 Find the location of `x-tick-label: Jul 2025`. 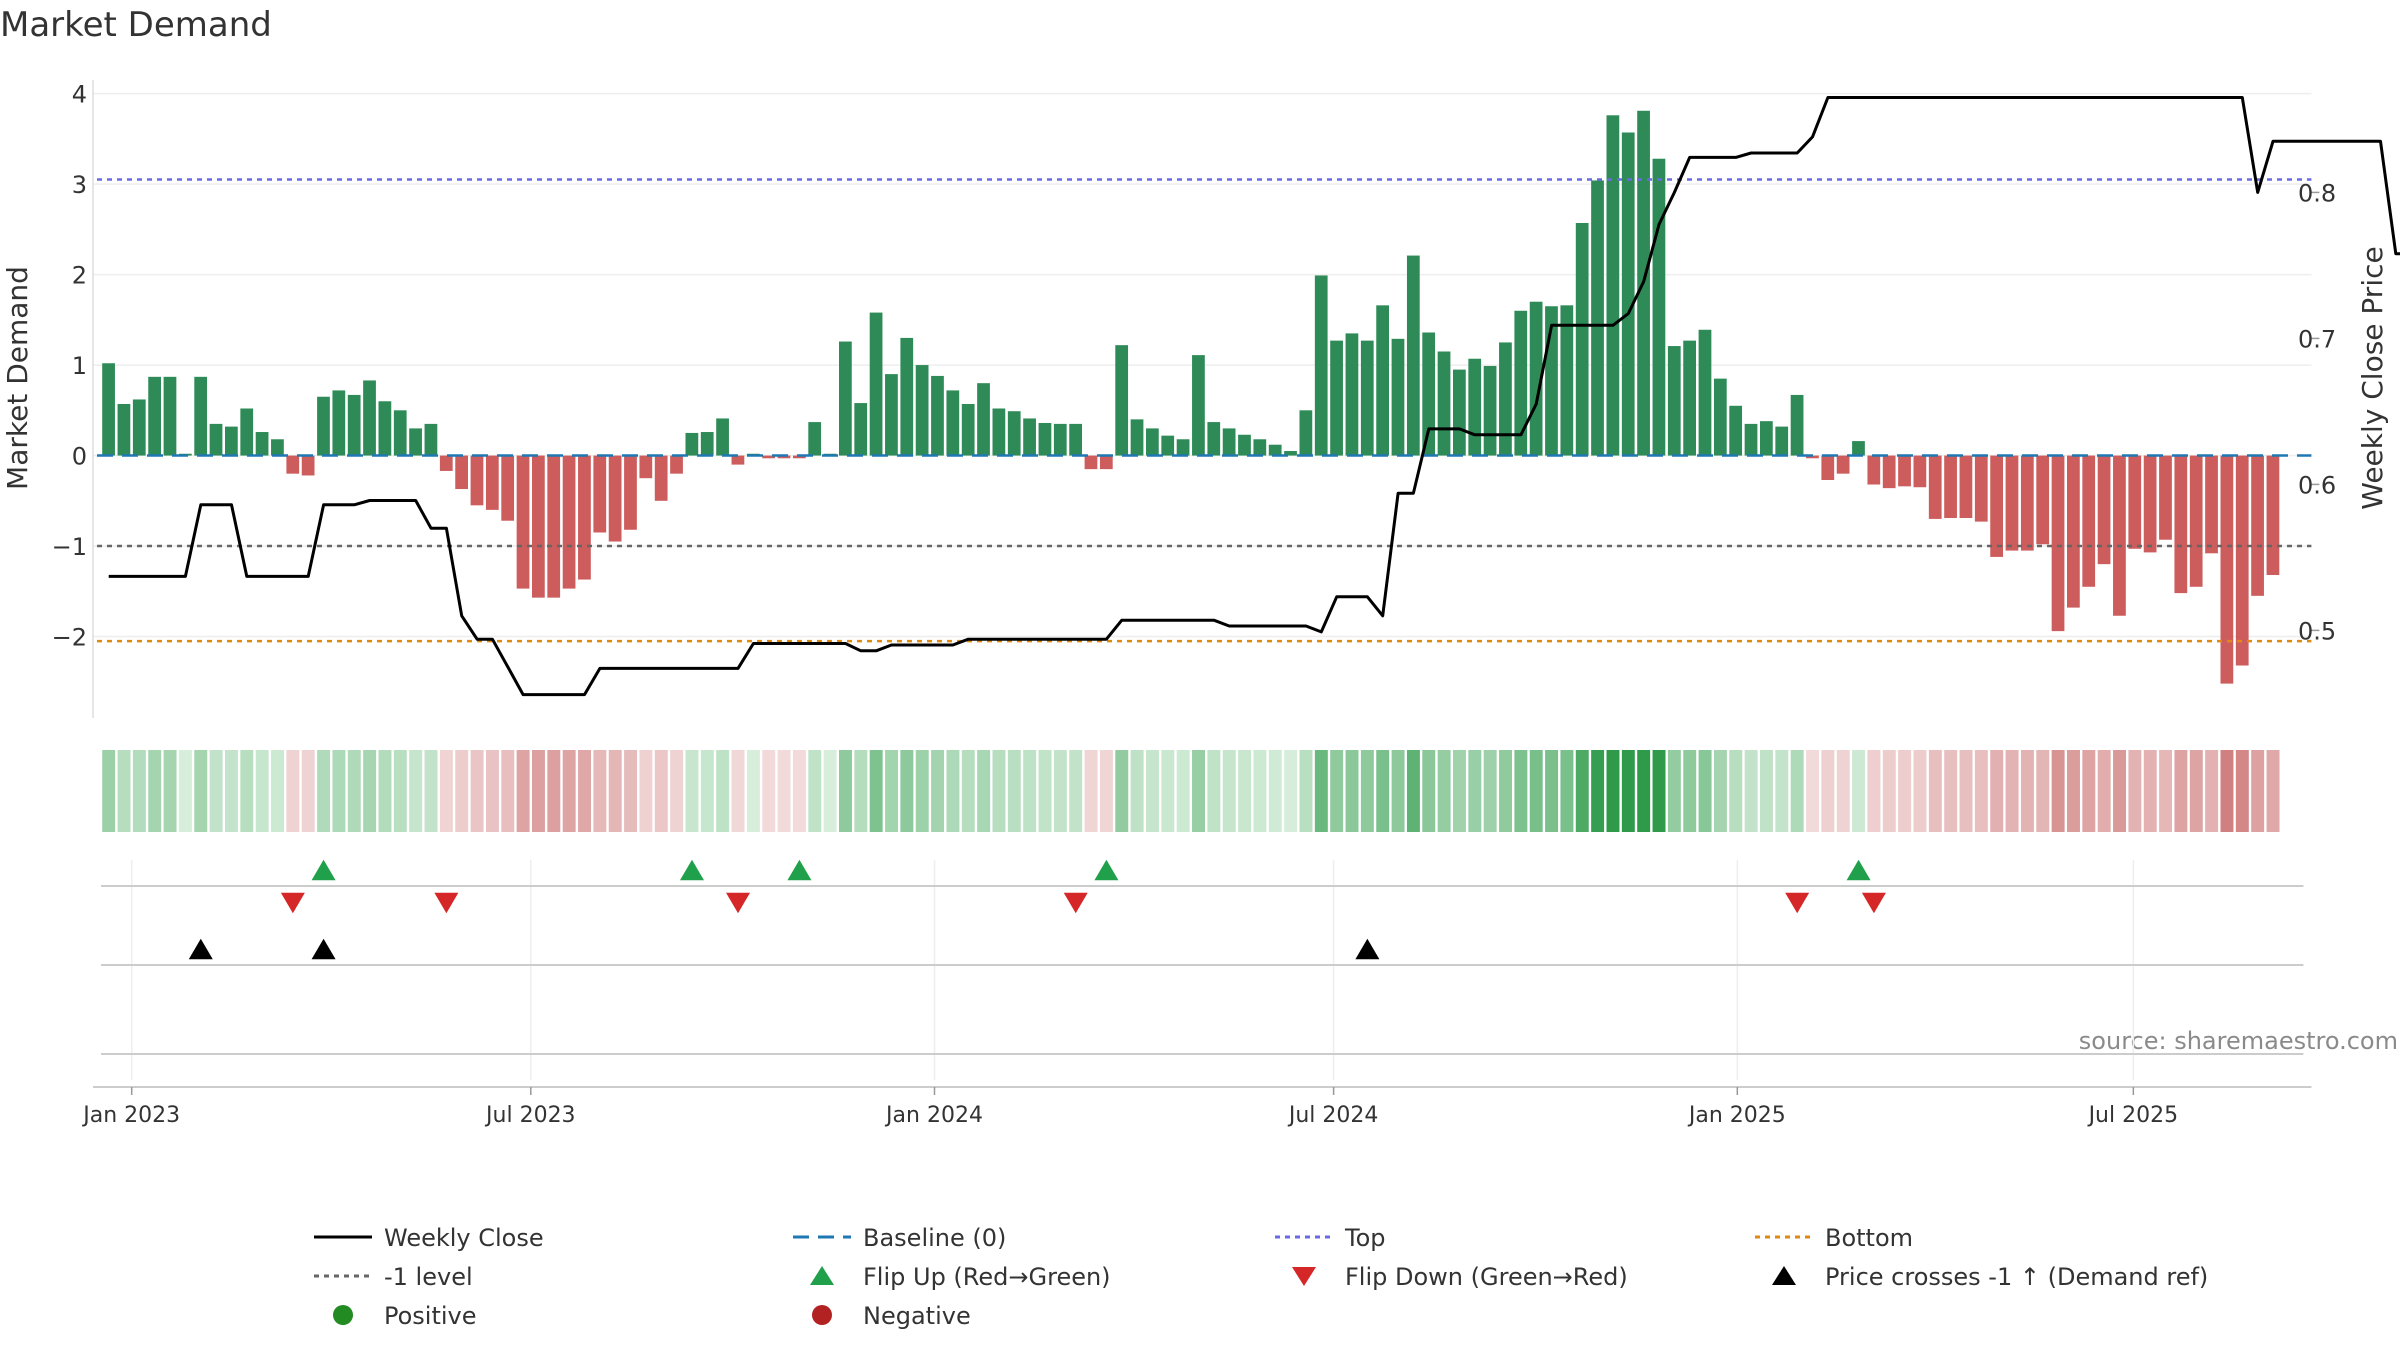

x-tick-label: Jul 2025 is located at coordinates (2133, 1115).